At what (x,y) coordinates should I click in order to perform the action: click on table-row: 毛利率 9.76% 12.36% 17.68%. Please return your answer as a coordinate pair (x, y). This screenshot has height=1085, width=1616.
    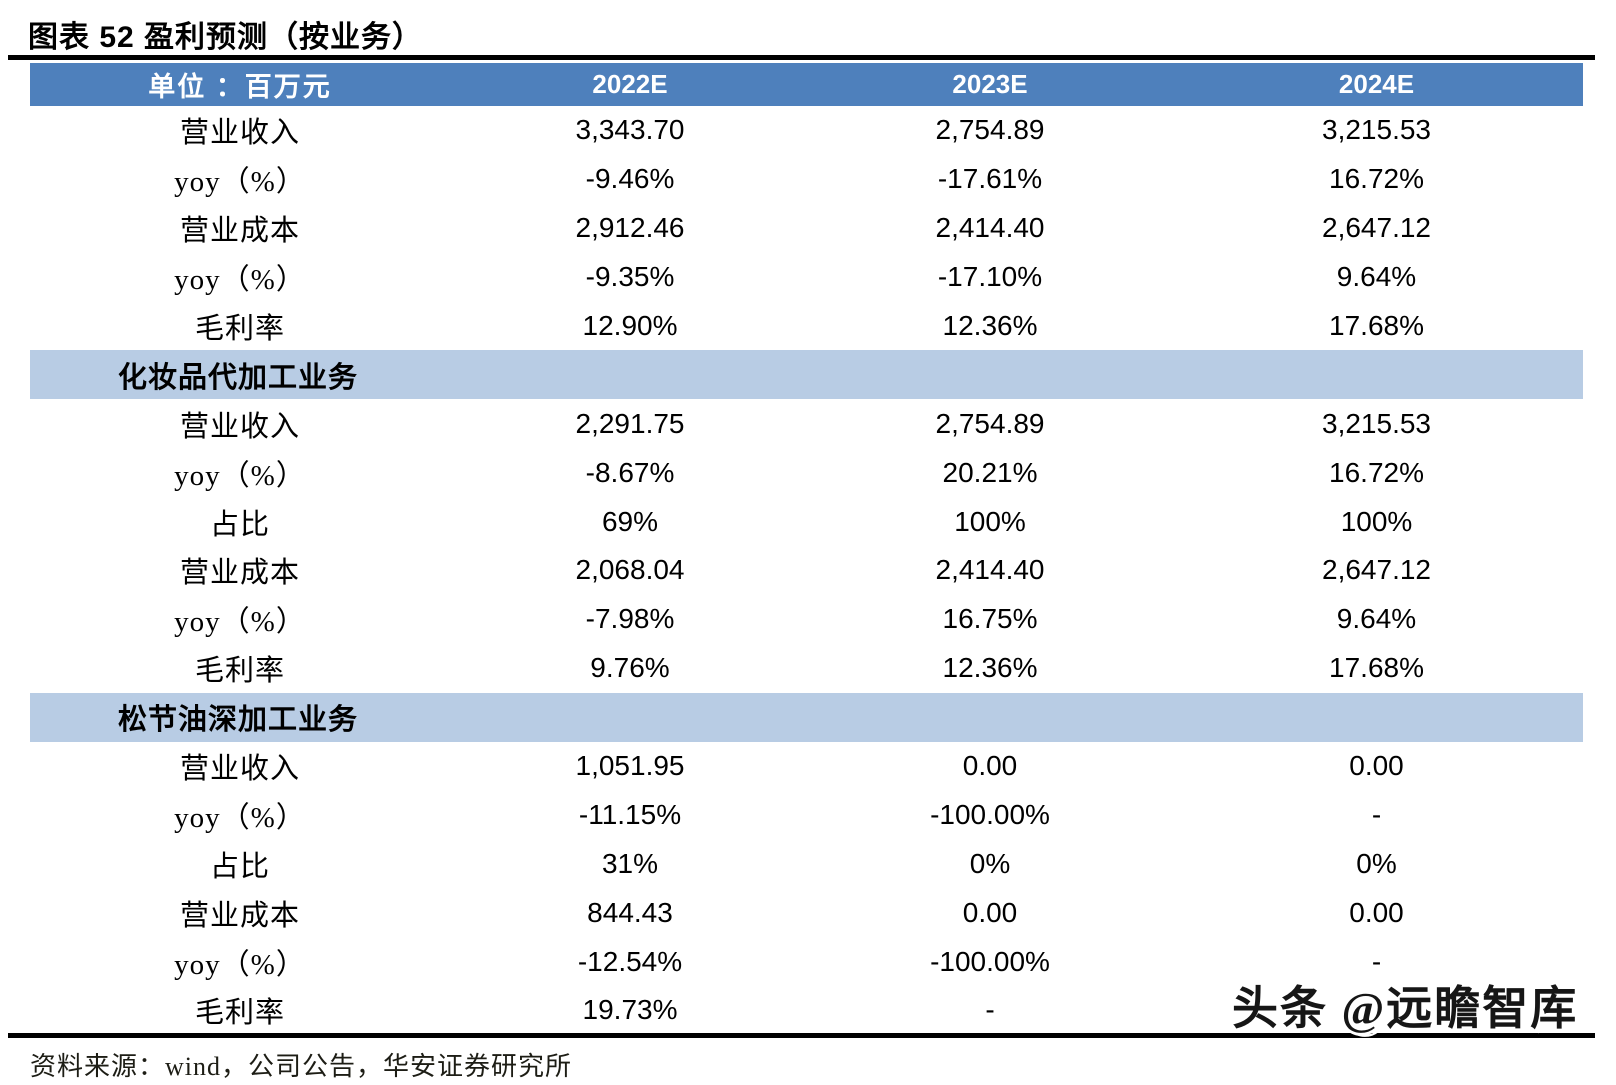
    Looking at the image, I should click on (806, 668).